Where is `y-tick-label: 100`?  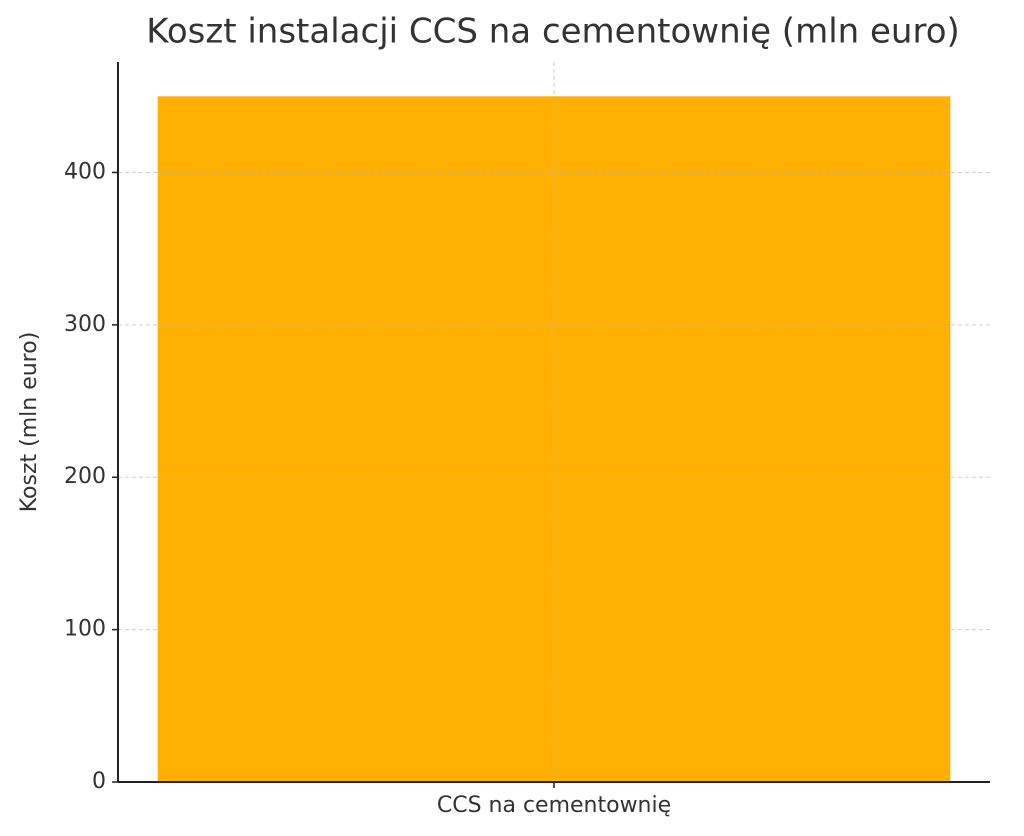
y-tick-label: 100 is located at coordinates (85, 629).